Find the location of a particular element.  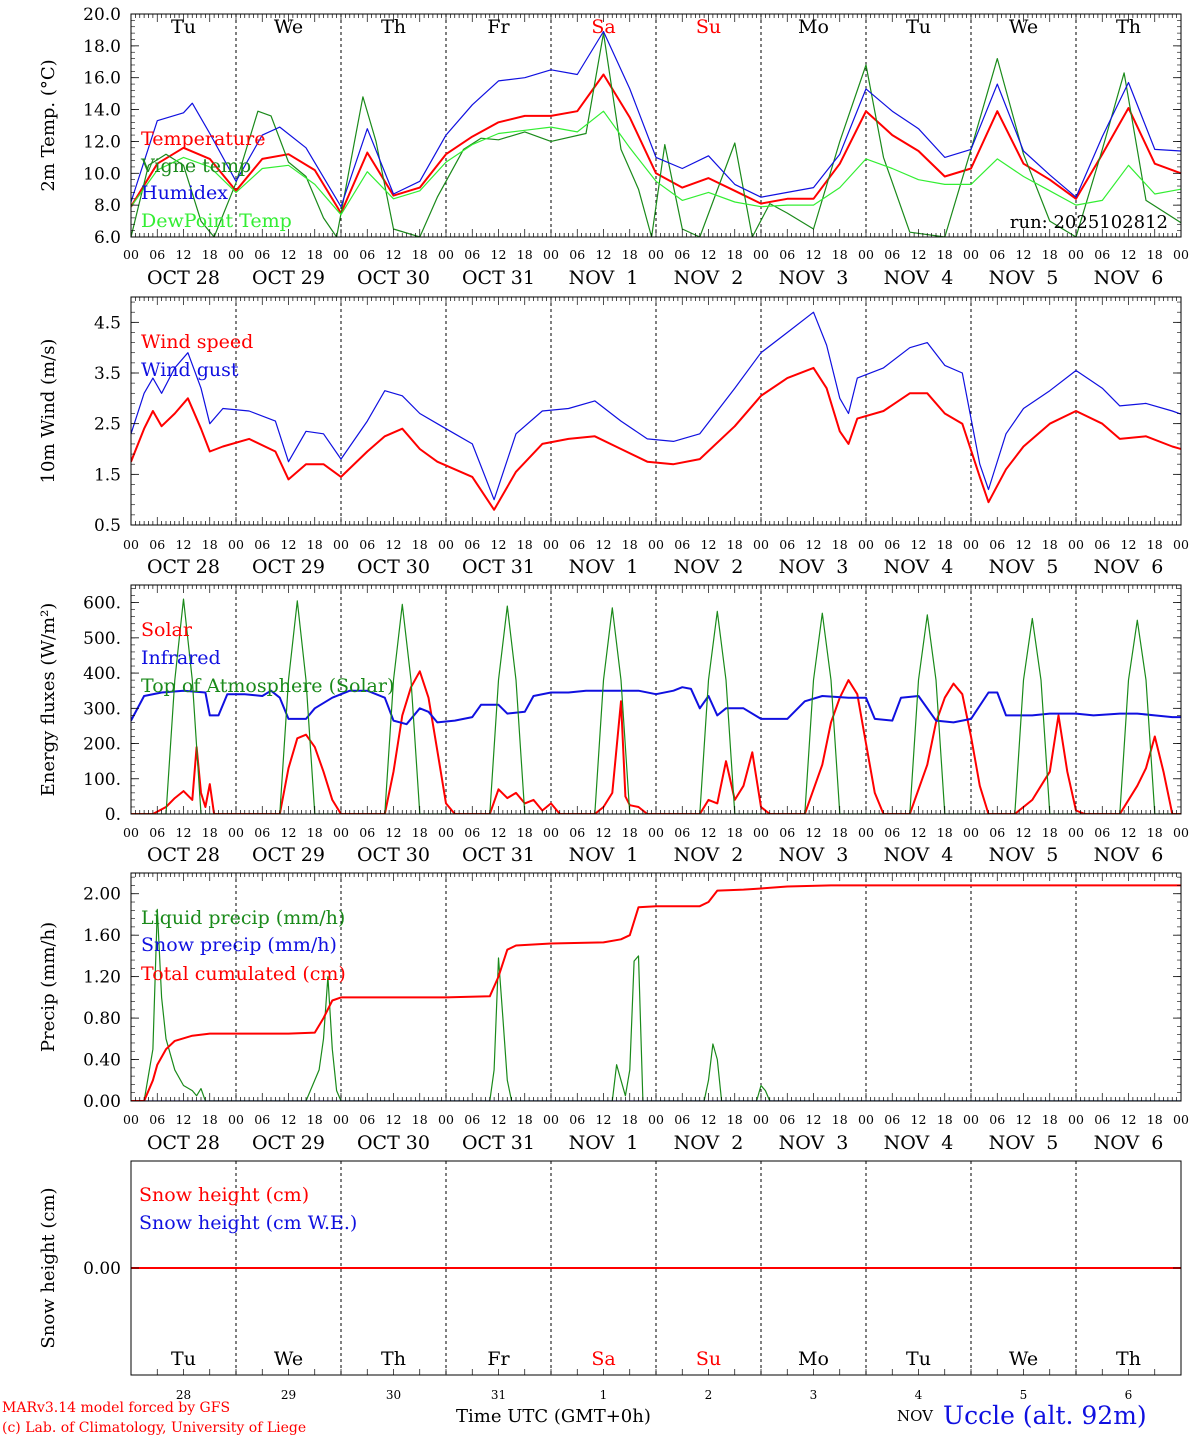

x-date-label: NOV 5 is located at coordinates (1024, 855).